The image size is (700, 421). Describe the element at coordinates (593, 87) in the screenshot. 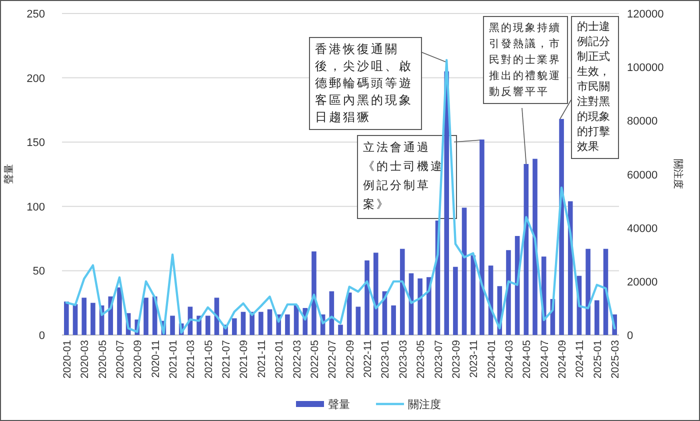

I see `text: 的士違例記分制正式生效，市民關注對黑的現象的打擊效果` at that location.